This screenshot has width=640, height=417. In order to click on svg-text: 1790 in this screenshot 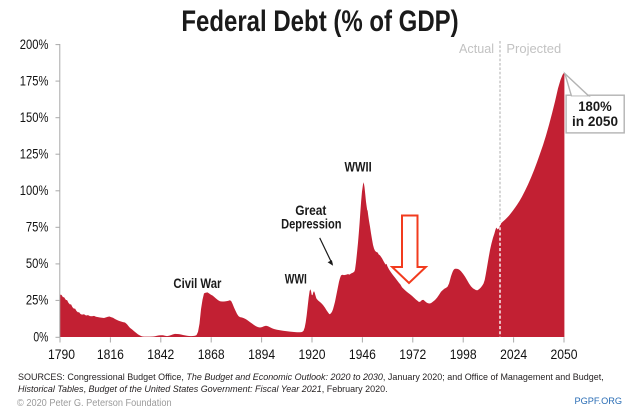, I will do `click(61, 354)`.